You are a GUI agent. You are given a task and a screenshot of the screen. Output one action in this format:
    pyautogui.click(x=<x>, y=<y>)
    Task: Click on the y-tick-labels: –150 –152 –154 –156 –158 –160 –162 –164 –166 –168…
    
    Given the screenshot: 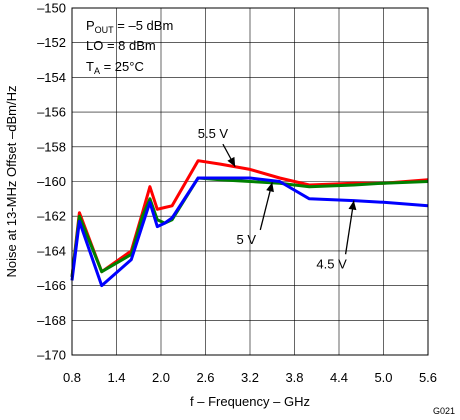 What is the action you would take?
    pyautogui.click(x=51, y=182)
    